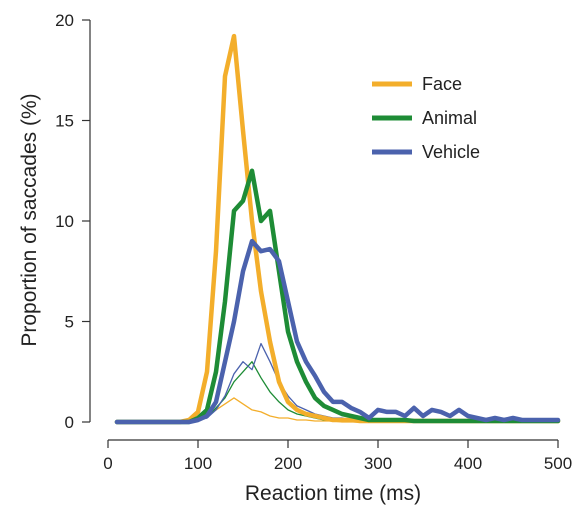  What do you see at coordinates (29, 219) in the screenshot?
I see `y-axis-label: Proportion of saccades (%)` at bounding box center [29, 219].